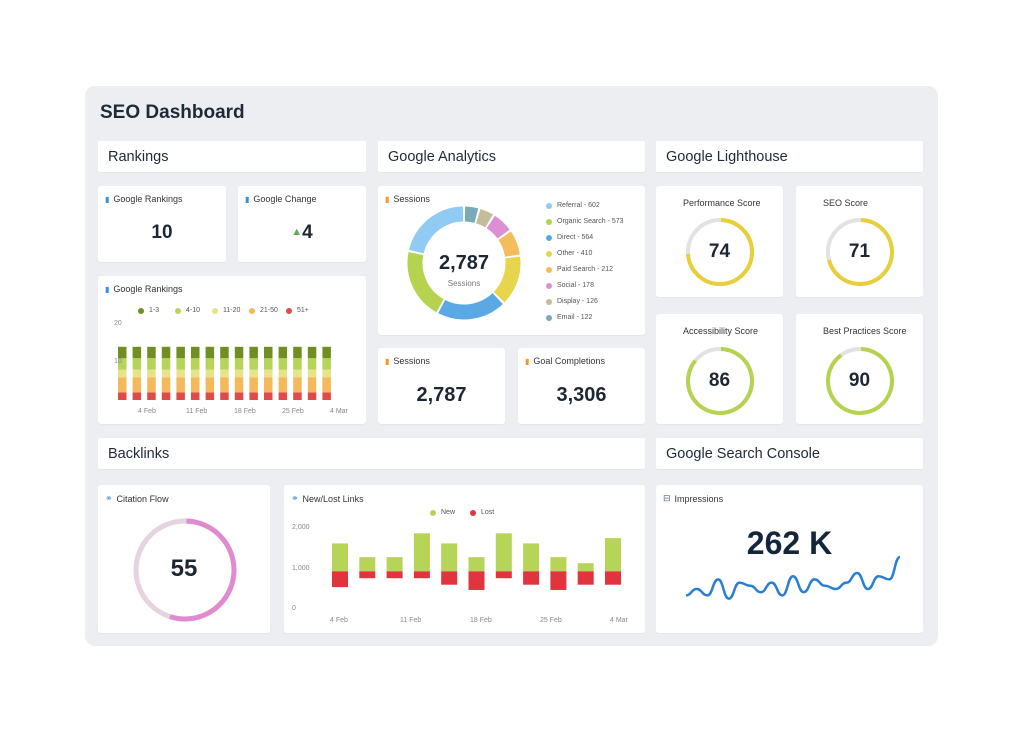 The image size is (1024, 732). I want to click on lighthouse-gauge, so click(720, 381).